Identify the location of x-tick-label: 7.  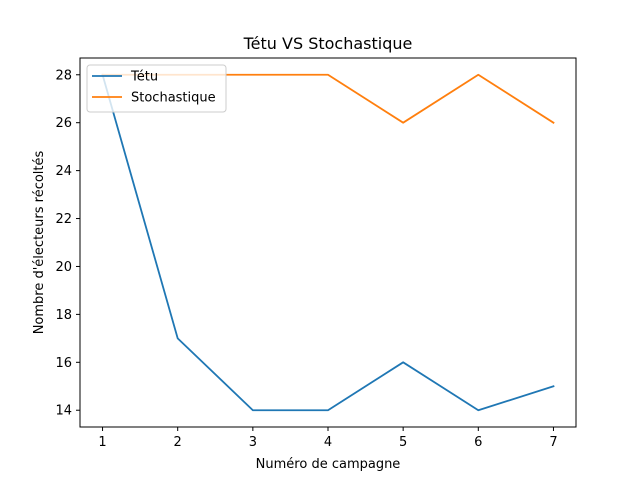
(553, 442).